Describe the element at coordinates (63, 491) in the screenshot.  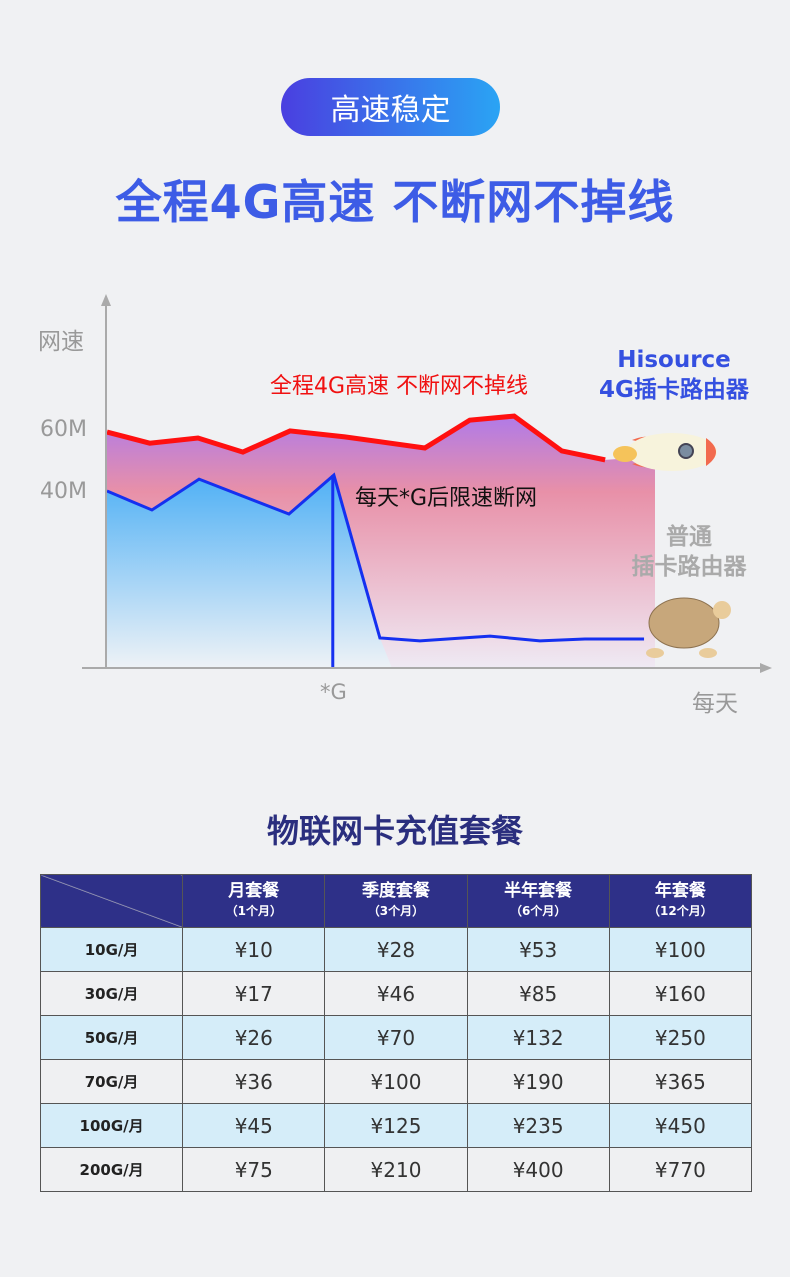
I see `y-tick-40m: 40M` at that location.